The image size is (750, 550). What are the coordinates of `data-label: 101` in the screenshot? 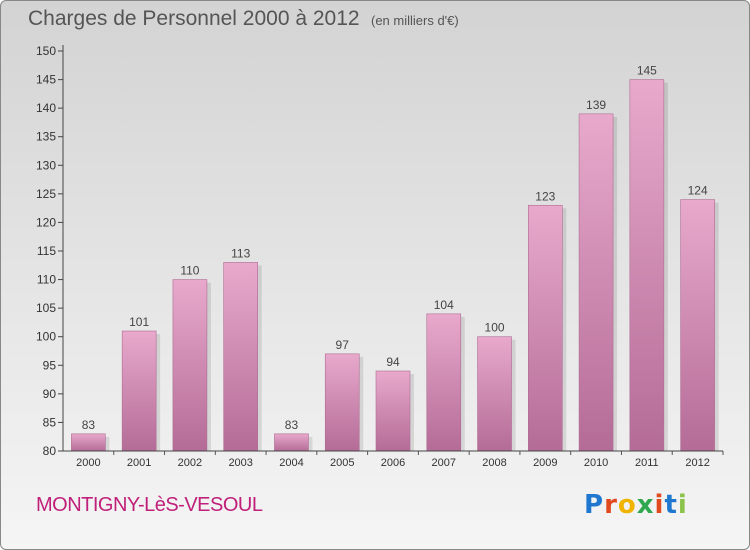 It's located at (139, 322).